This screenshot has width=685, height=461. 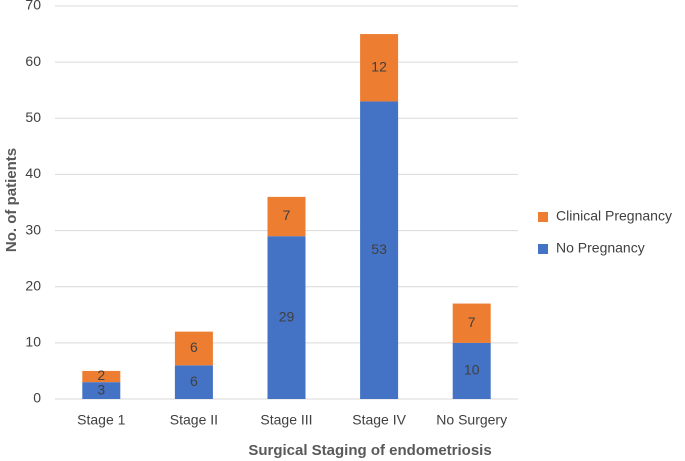 I want to click on data-label: 12, so click(x=379, y=66).